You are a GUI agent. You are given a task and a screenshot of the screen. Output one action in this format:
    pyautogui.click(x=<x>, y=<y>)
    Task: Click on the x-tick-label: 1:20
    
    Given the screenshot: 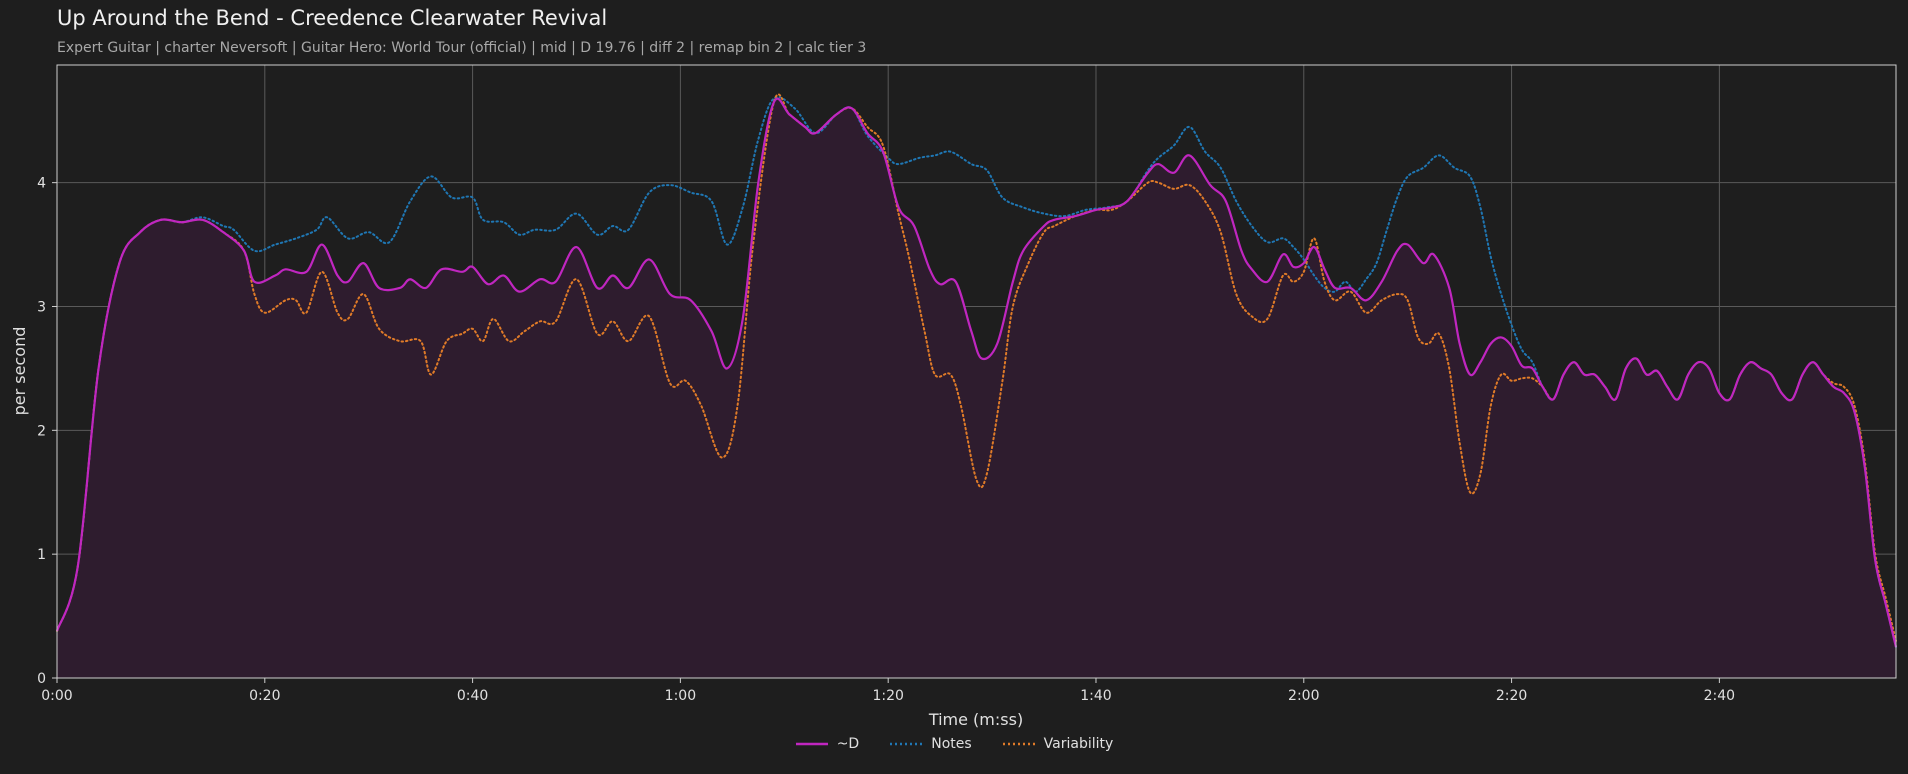 What is the action you would take?
    pyautogui.click(x=887, y=696)
    